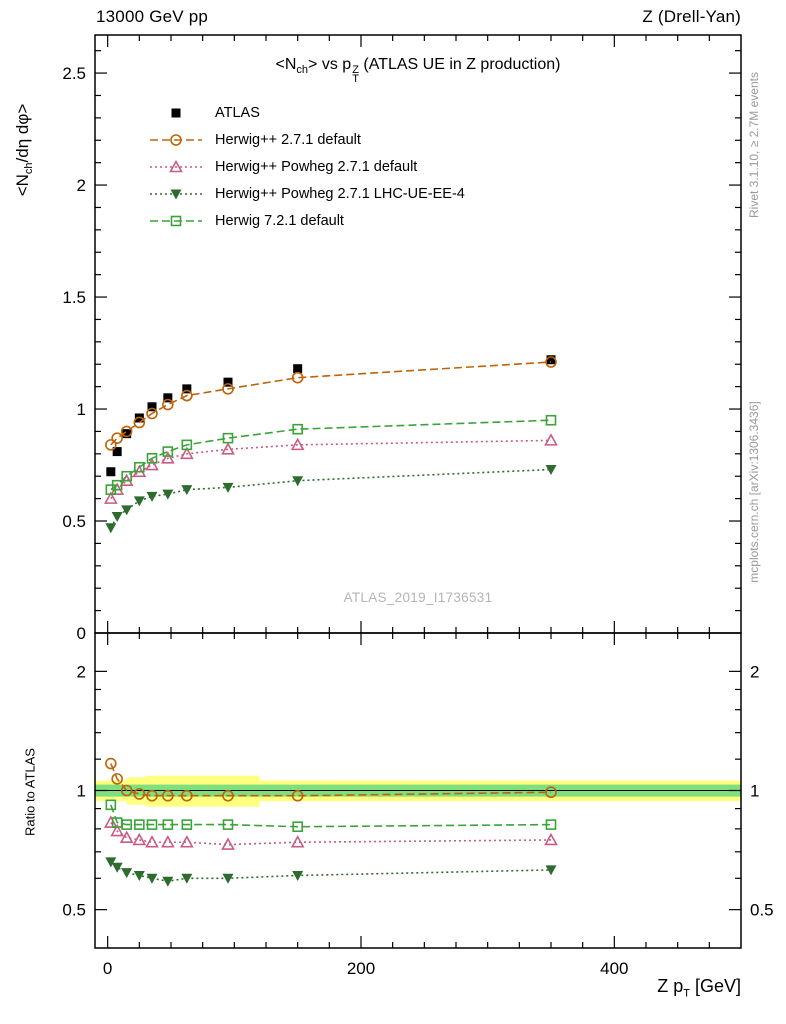 Image resolution: width=786 pixels, height=1024 pixels. What do you see at coordinates (22, 133) in the screenshot?
I see `ylabel-post: /dη dφ>` at bounding box center [22, 133].